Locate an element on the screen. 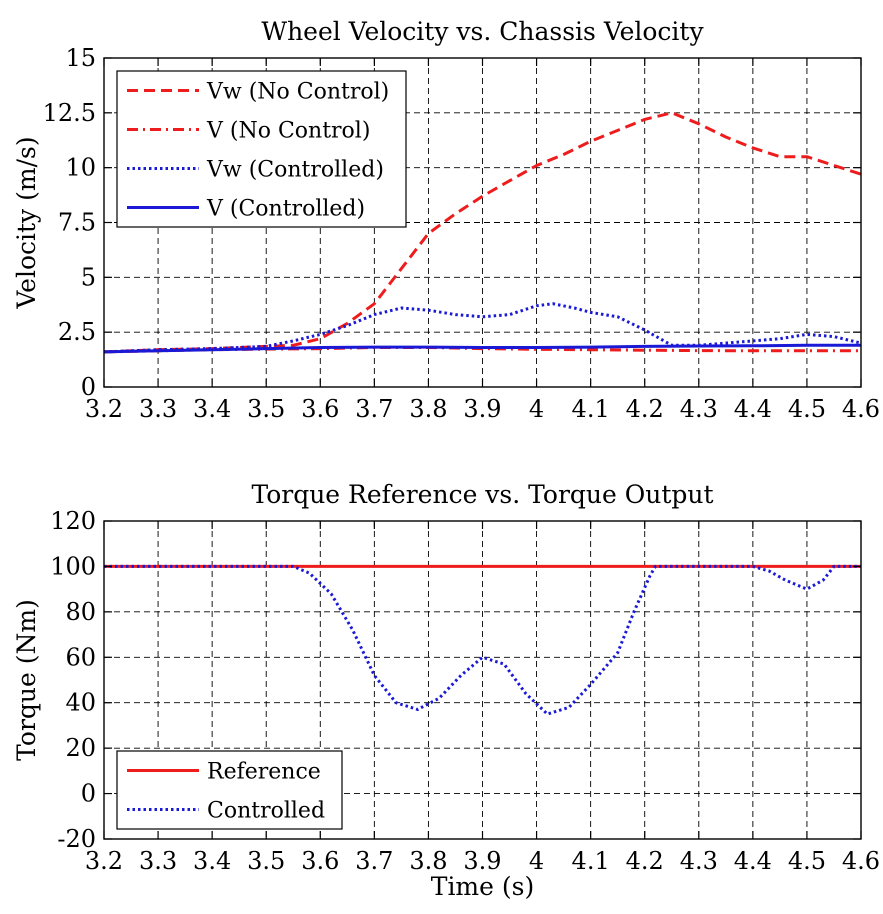 Image resolution: width=883 pixels, height=914 pixels. y-tick-label: 40 is located at coordinates (80, 703).